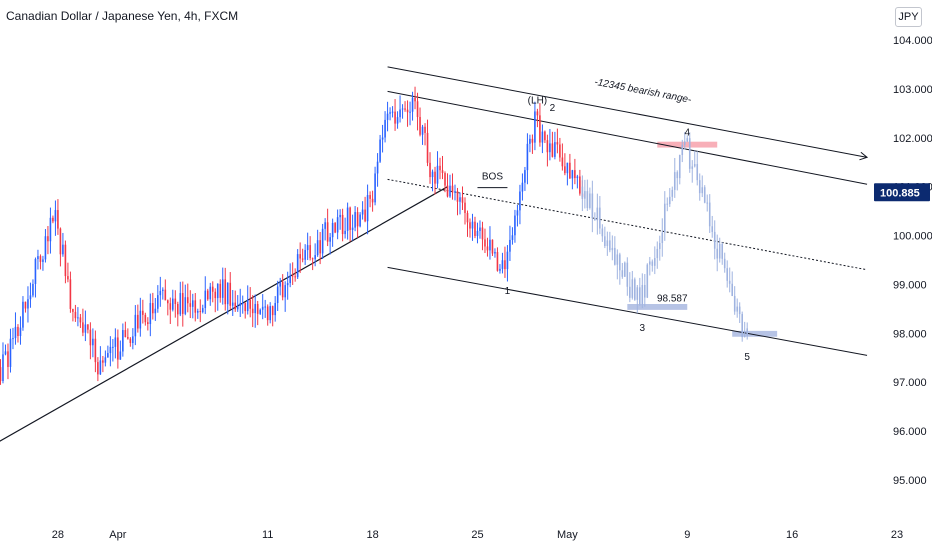  Describe the element at coordinates (477, 535) in the screenshot. I see `time-axis: 28 Apr 11 18 25 May 9 16 23` at that location.